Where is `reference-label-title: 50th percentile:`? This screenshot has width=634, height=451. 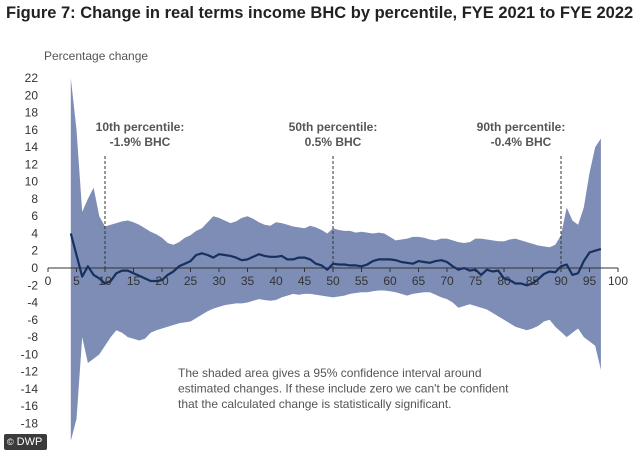 reference-label-title: 50th percentile: is located at coordinates (333, 127).